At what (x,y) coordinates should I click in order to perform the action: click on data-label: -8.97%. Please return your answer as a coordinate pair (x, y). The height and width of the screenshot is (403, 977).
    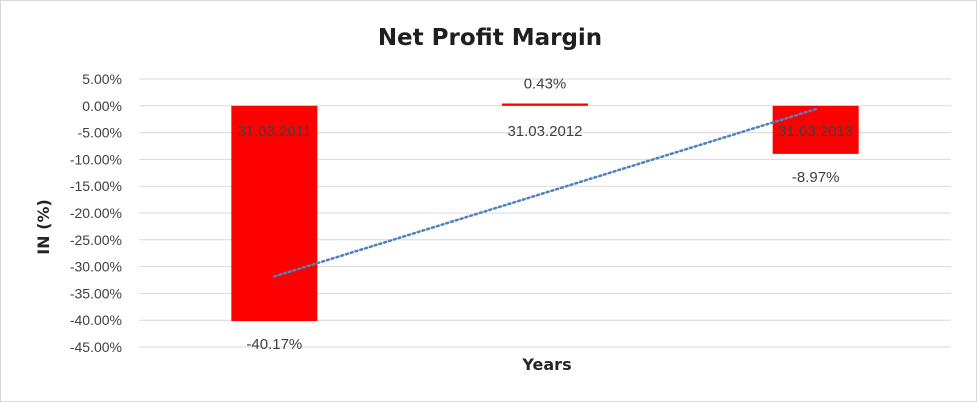
    Looking at the image, I should click on (816, 177).